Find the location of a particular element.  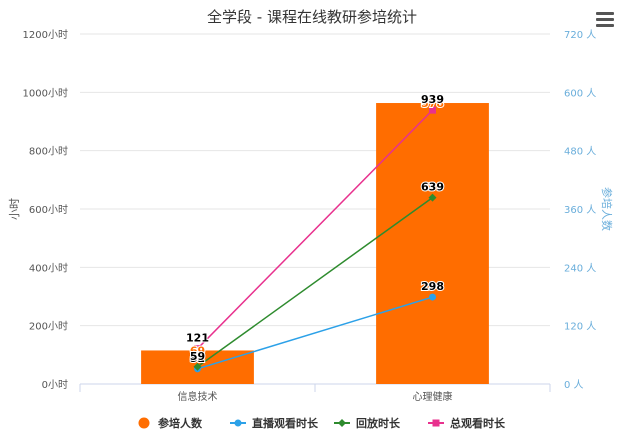

y-axis-left-title: 小时 is located at coordinates (14, 209).